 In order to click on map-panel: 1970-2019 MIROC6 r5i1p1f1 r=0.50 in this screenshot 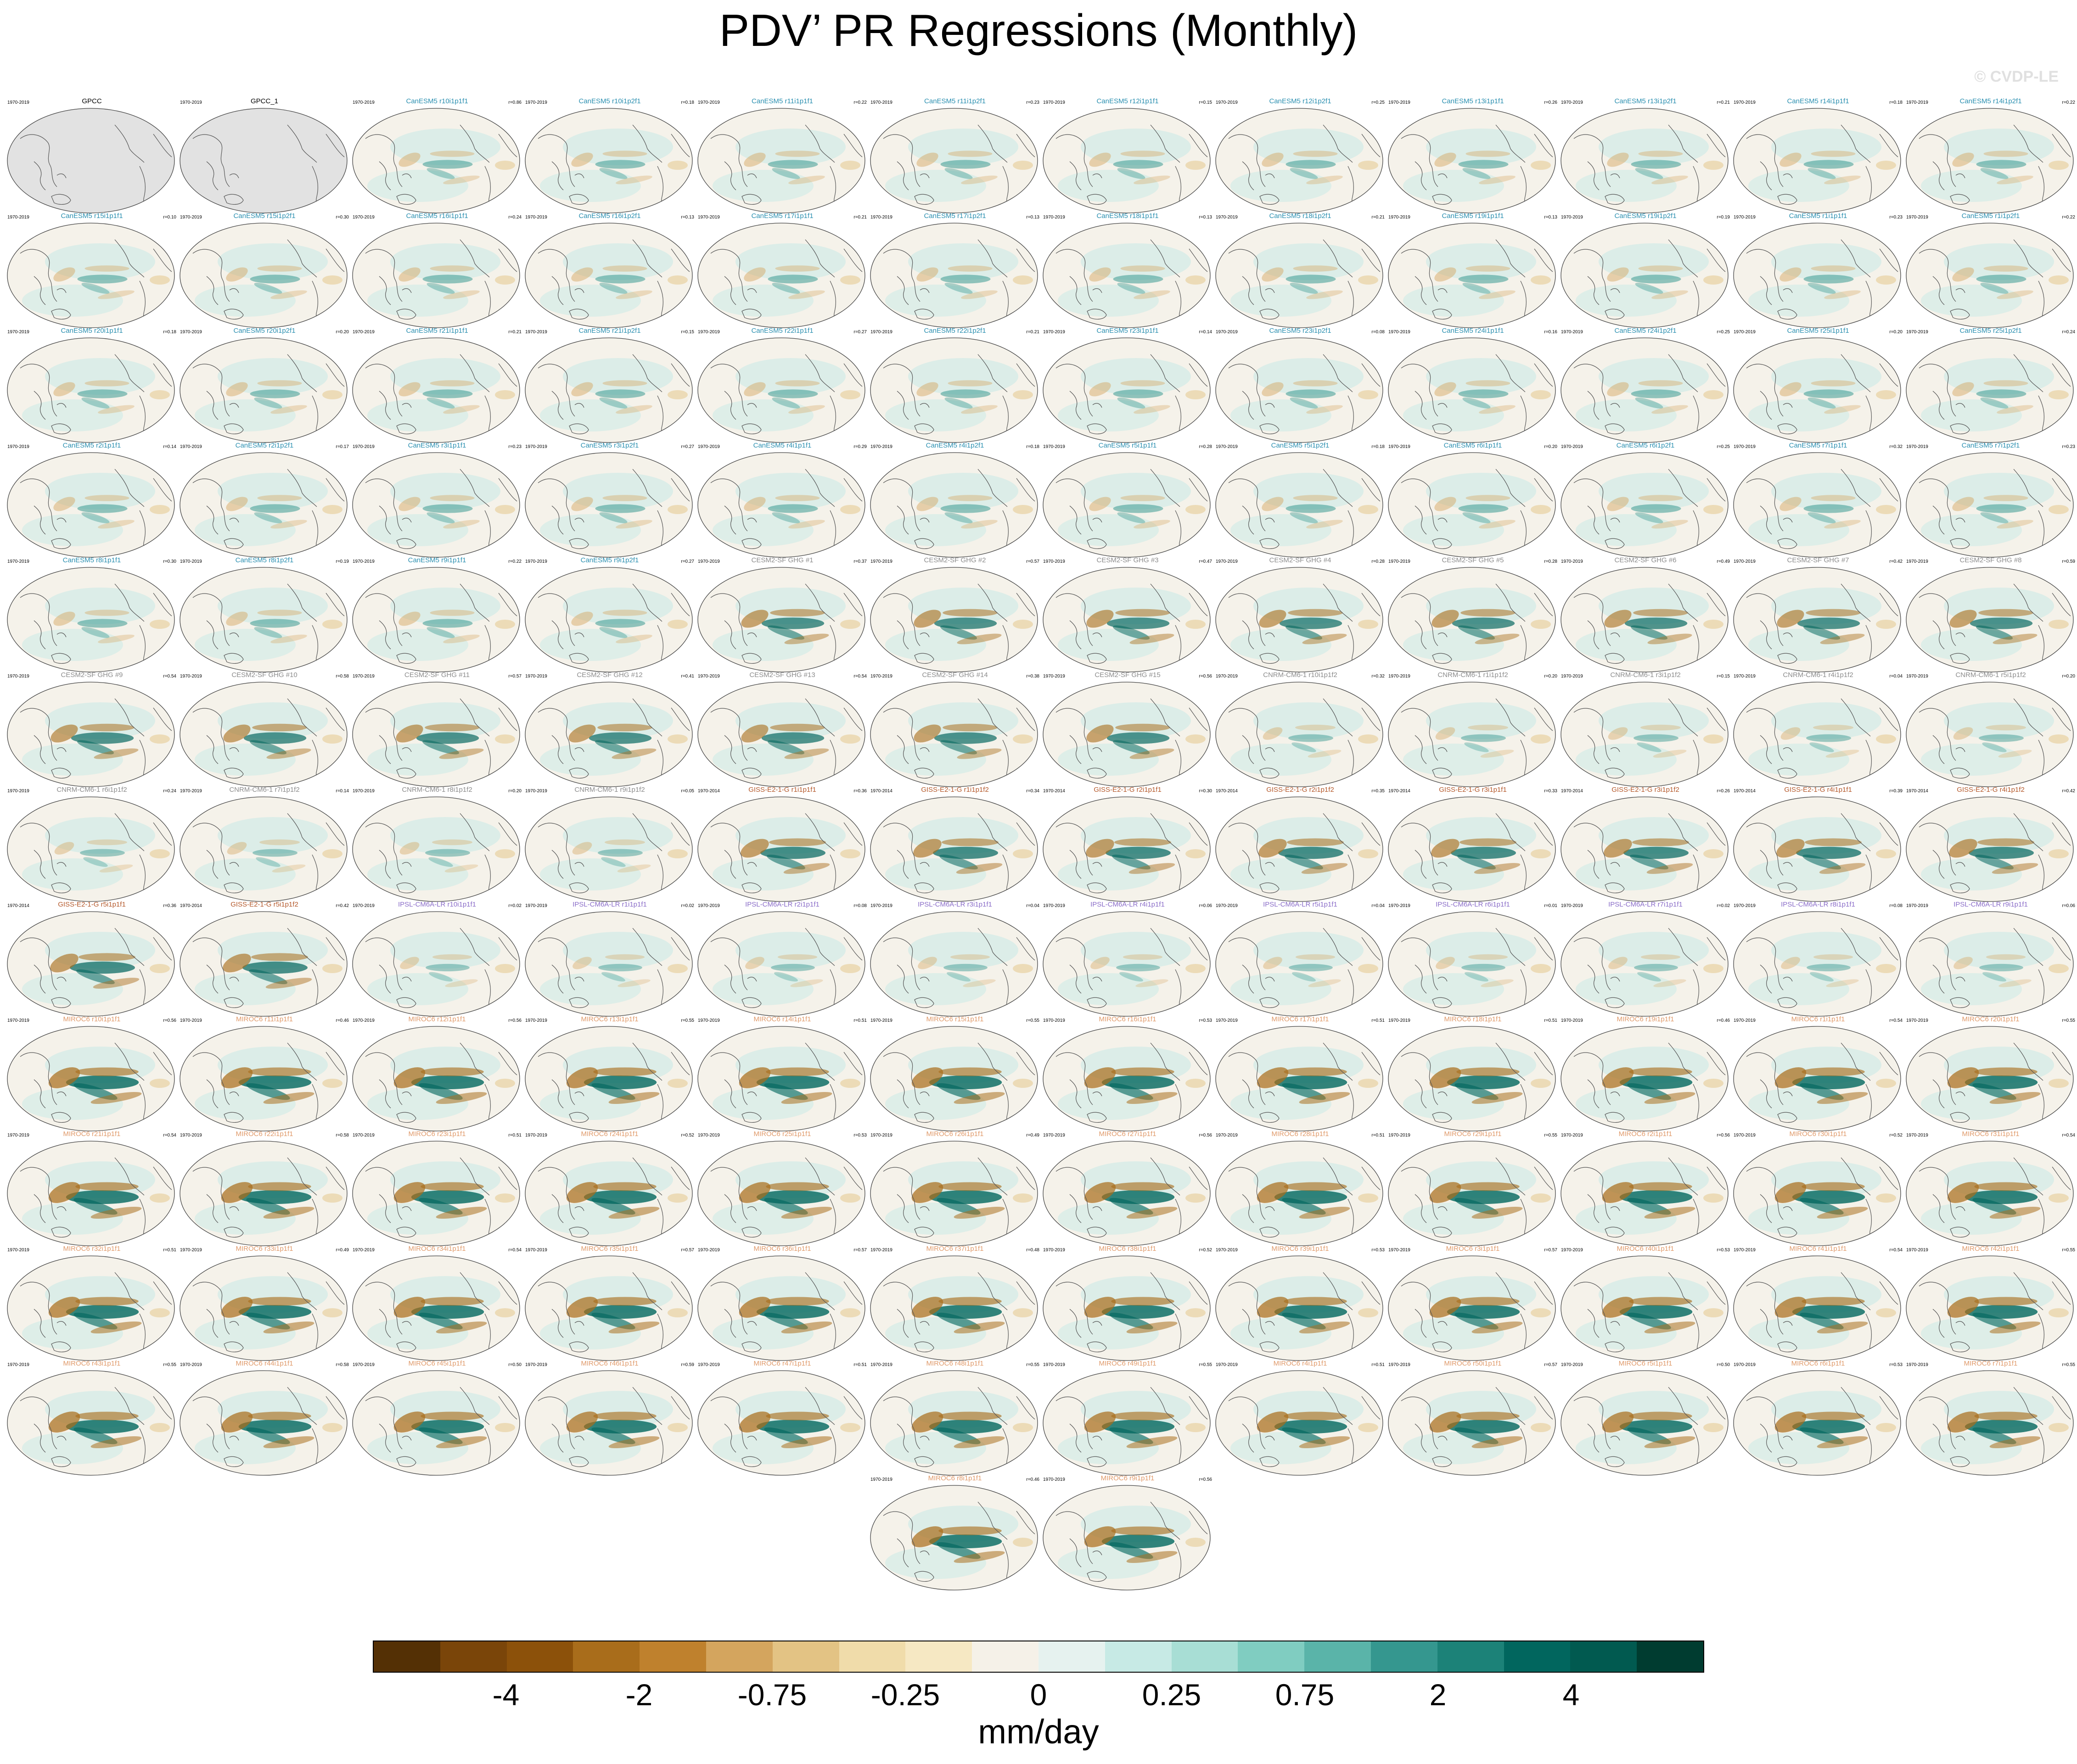, I will do `click(1645, 1421)`.